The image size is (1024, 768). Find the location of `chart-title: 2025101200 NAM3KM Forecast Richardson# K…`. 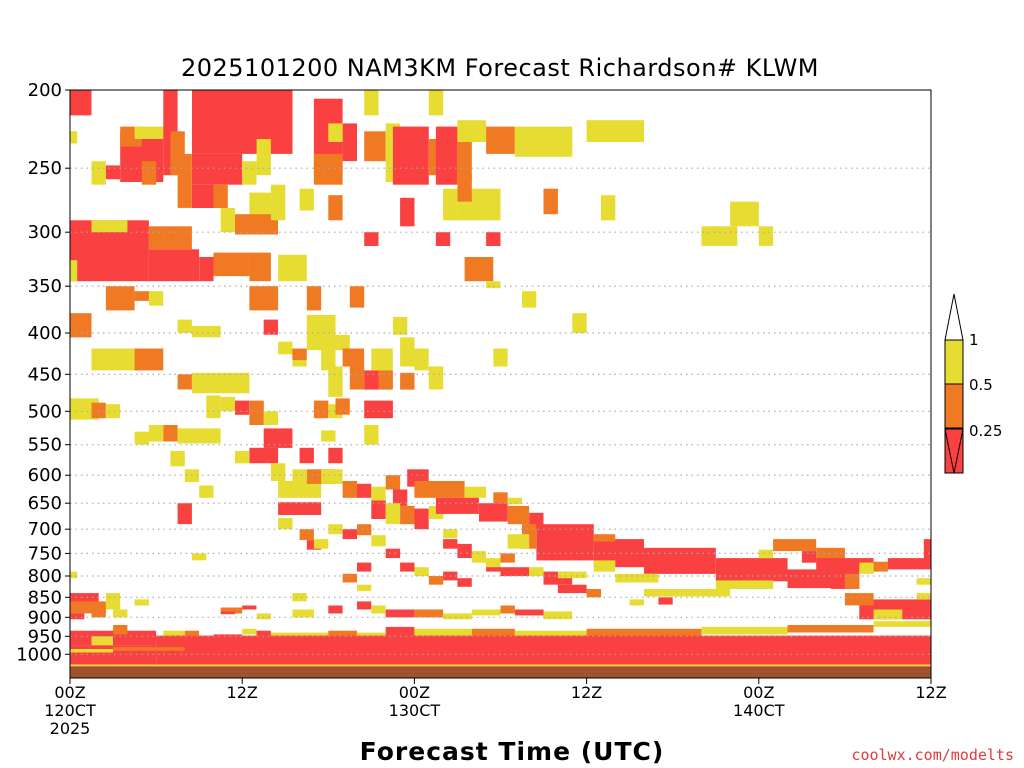

chart-title: 2025101200 NAM3KM Forecast Richardson# K… is located at coordinates (500, 68).